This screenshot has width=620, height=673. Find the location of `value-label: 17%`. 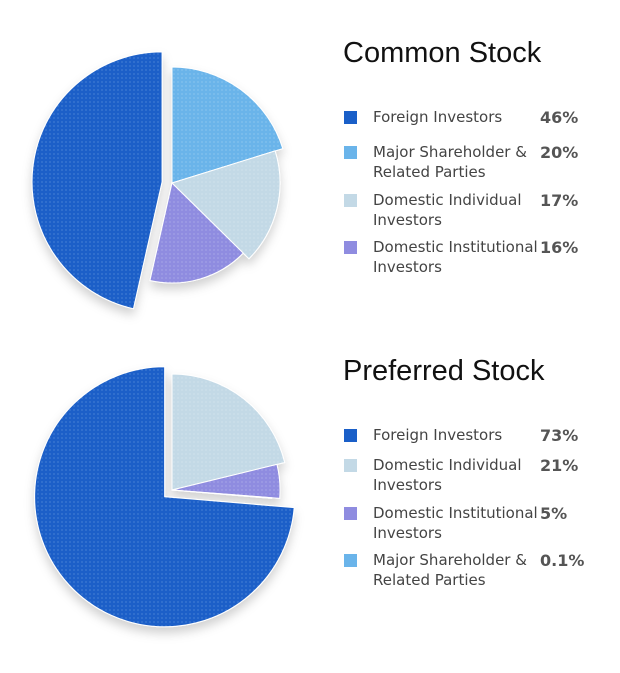

value-label: 17% is located at coordinates (559, 200).